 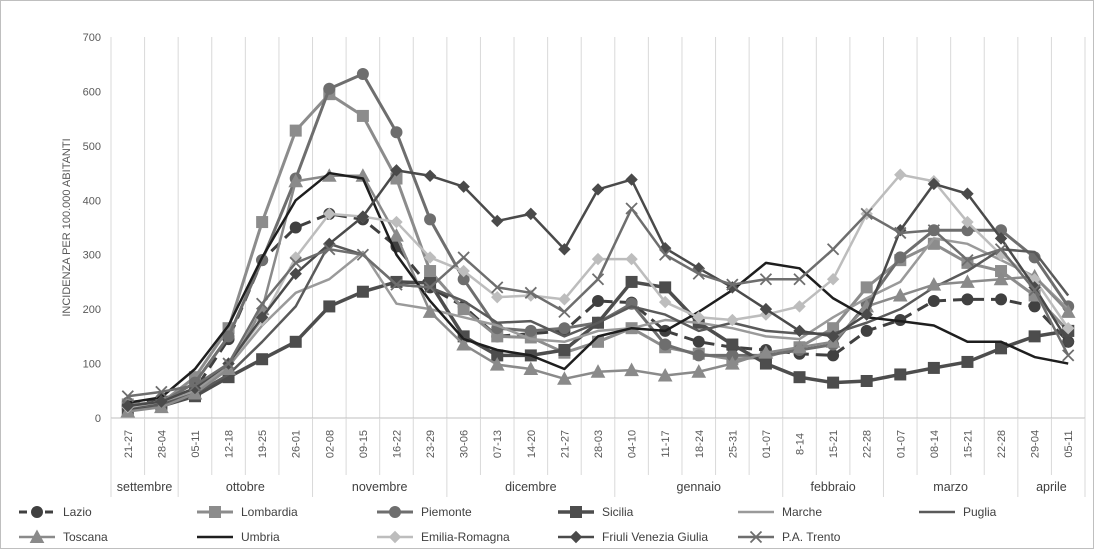 I want to click on legend-label: Puglia, so click(x=980, y=512).